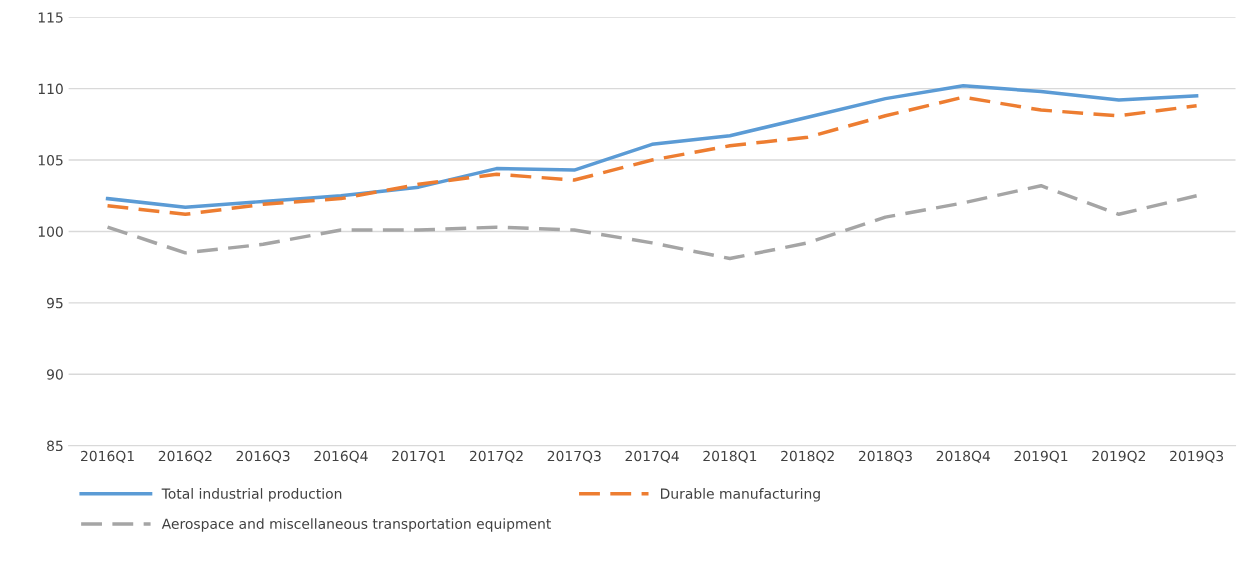 Image resolution: width=1248 pixels, height=575 pixels. Describe the element at coordinates (963, 456) in the screenshot. I see `x-tick-label: 2018Q4` at that location.